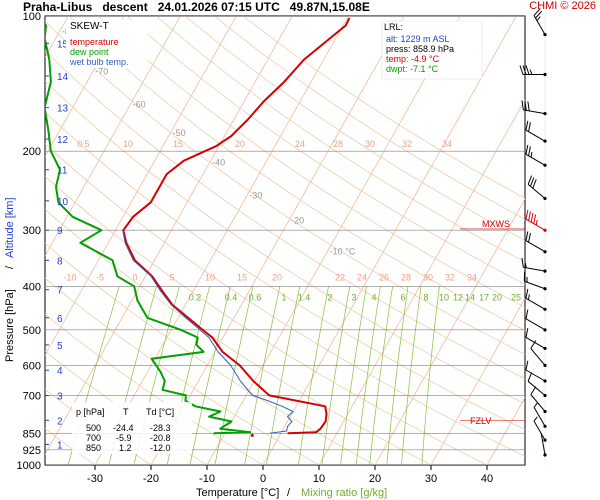  I want to click on mxws-label: MXWS, so click(496, 224).